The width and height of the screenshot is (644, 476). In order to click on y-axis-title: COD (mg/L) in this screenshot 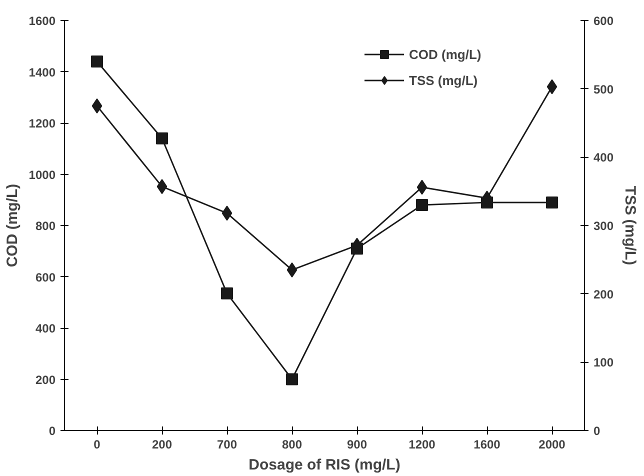, I will do `click(12, 226)`.